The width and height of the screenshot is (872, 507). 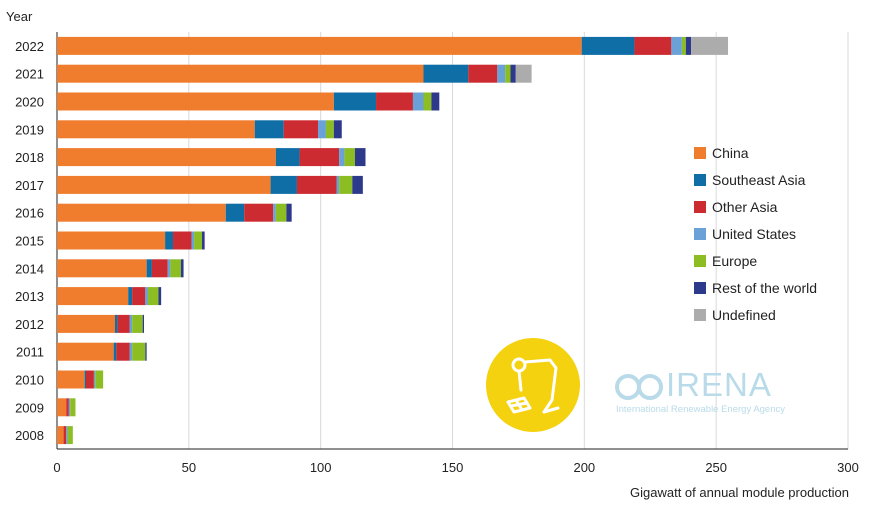 What do you see at coordinates (321, 467) in the screenshot?
I see `x-tick-label: 100` at bounding box center [321, 467].